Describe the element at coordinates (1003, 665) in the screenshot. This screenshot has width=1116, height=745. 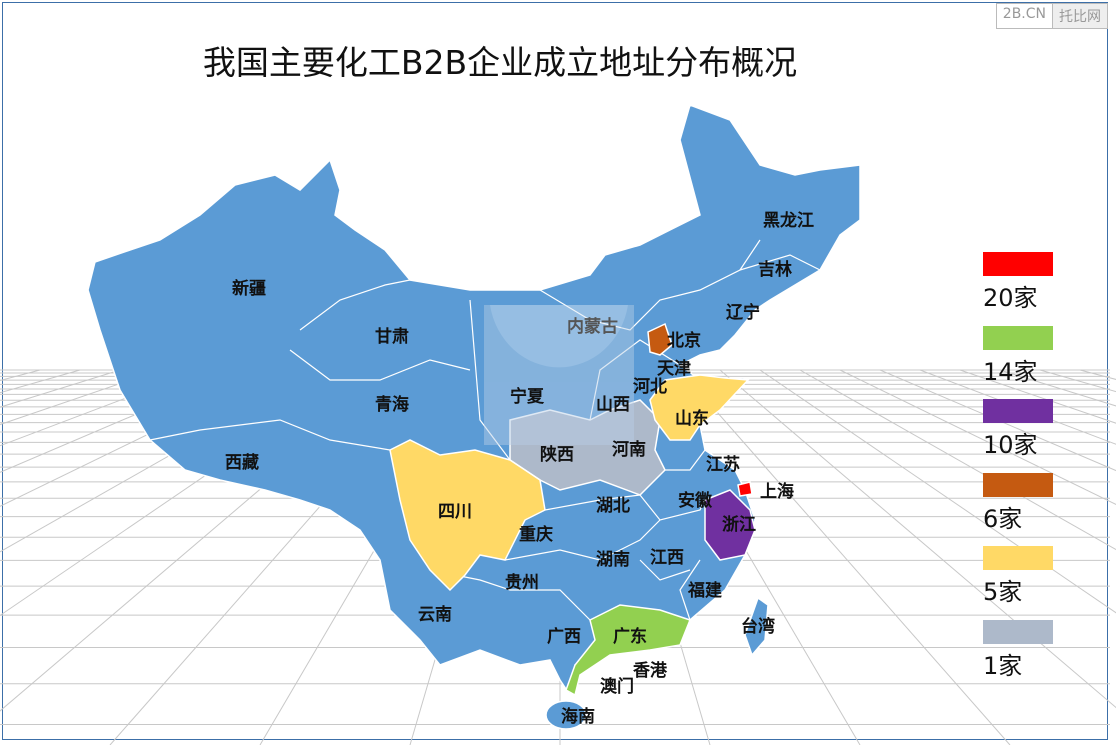
I see `legend-label: 1家` at that location.